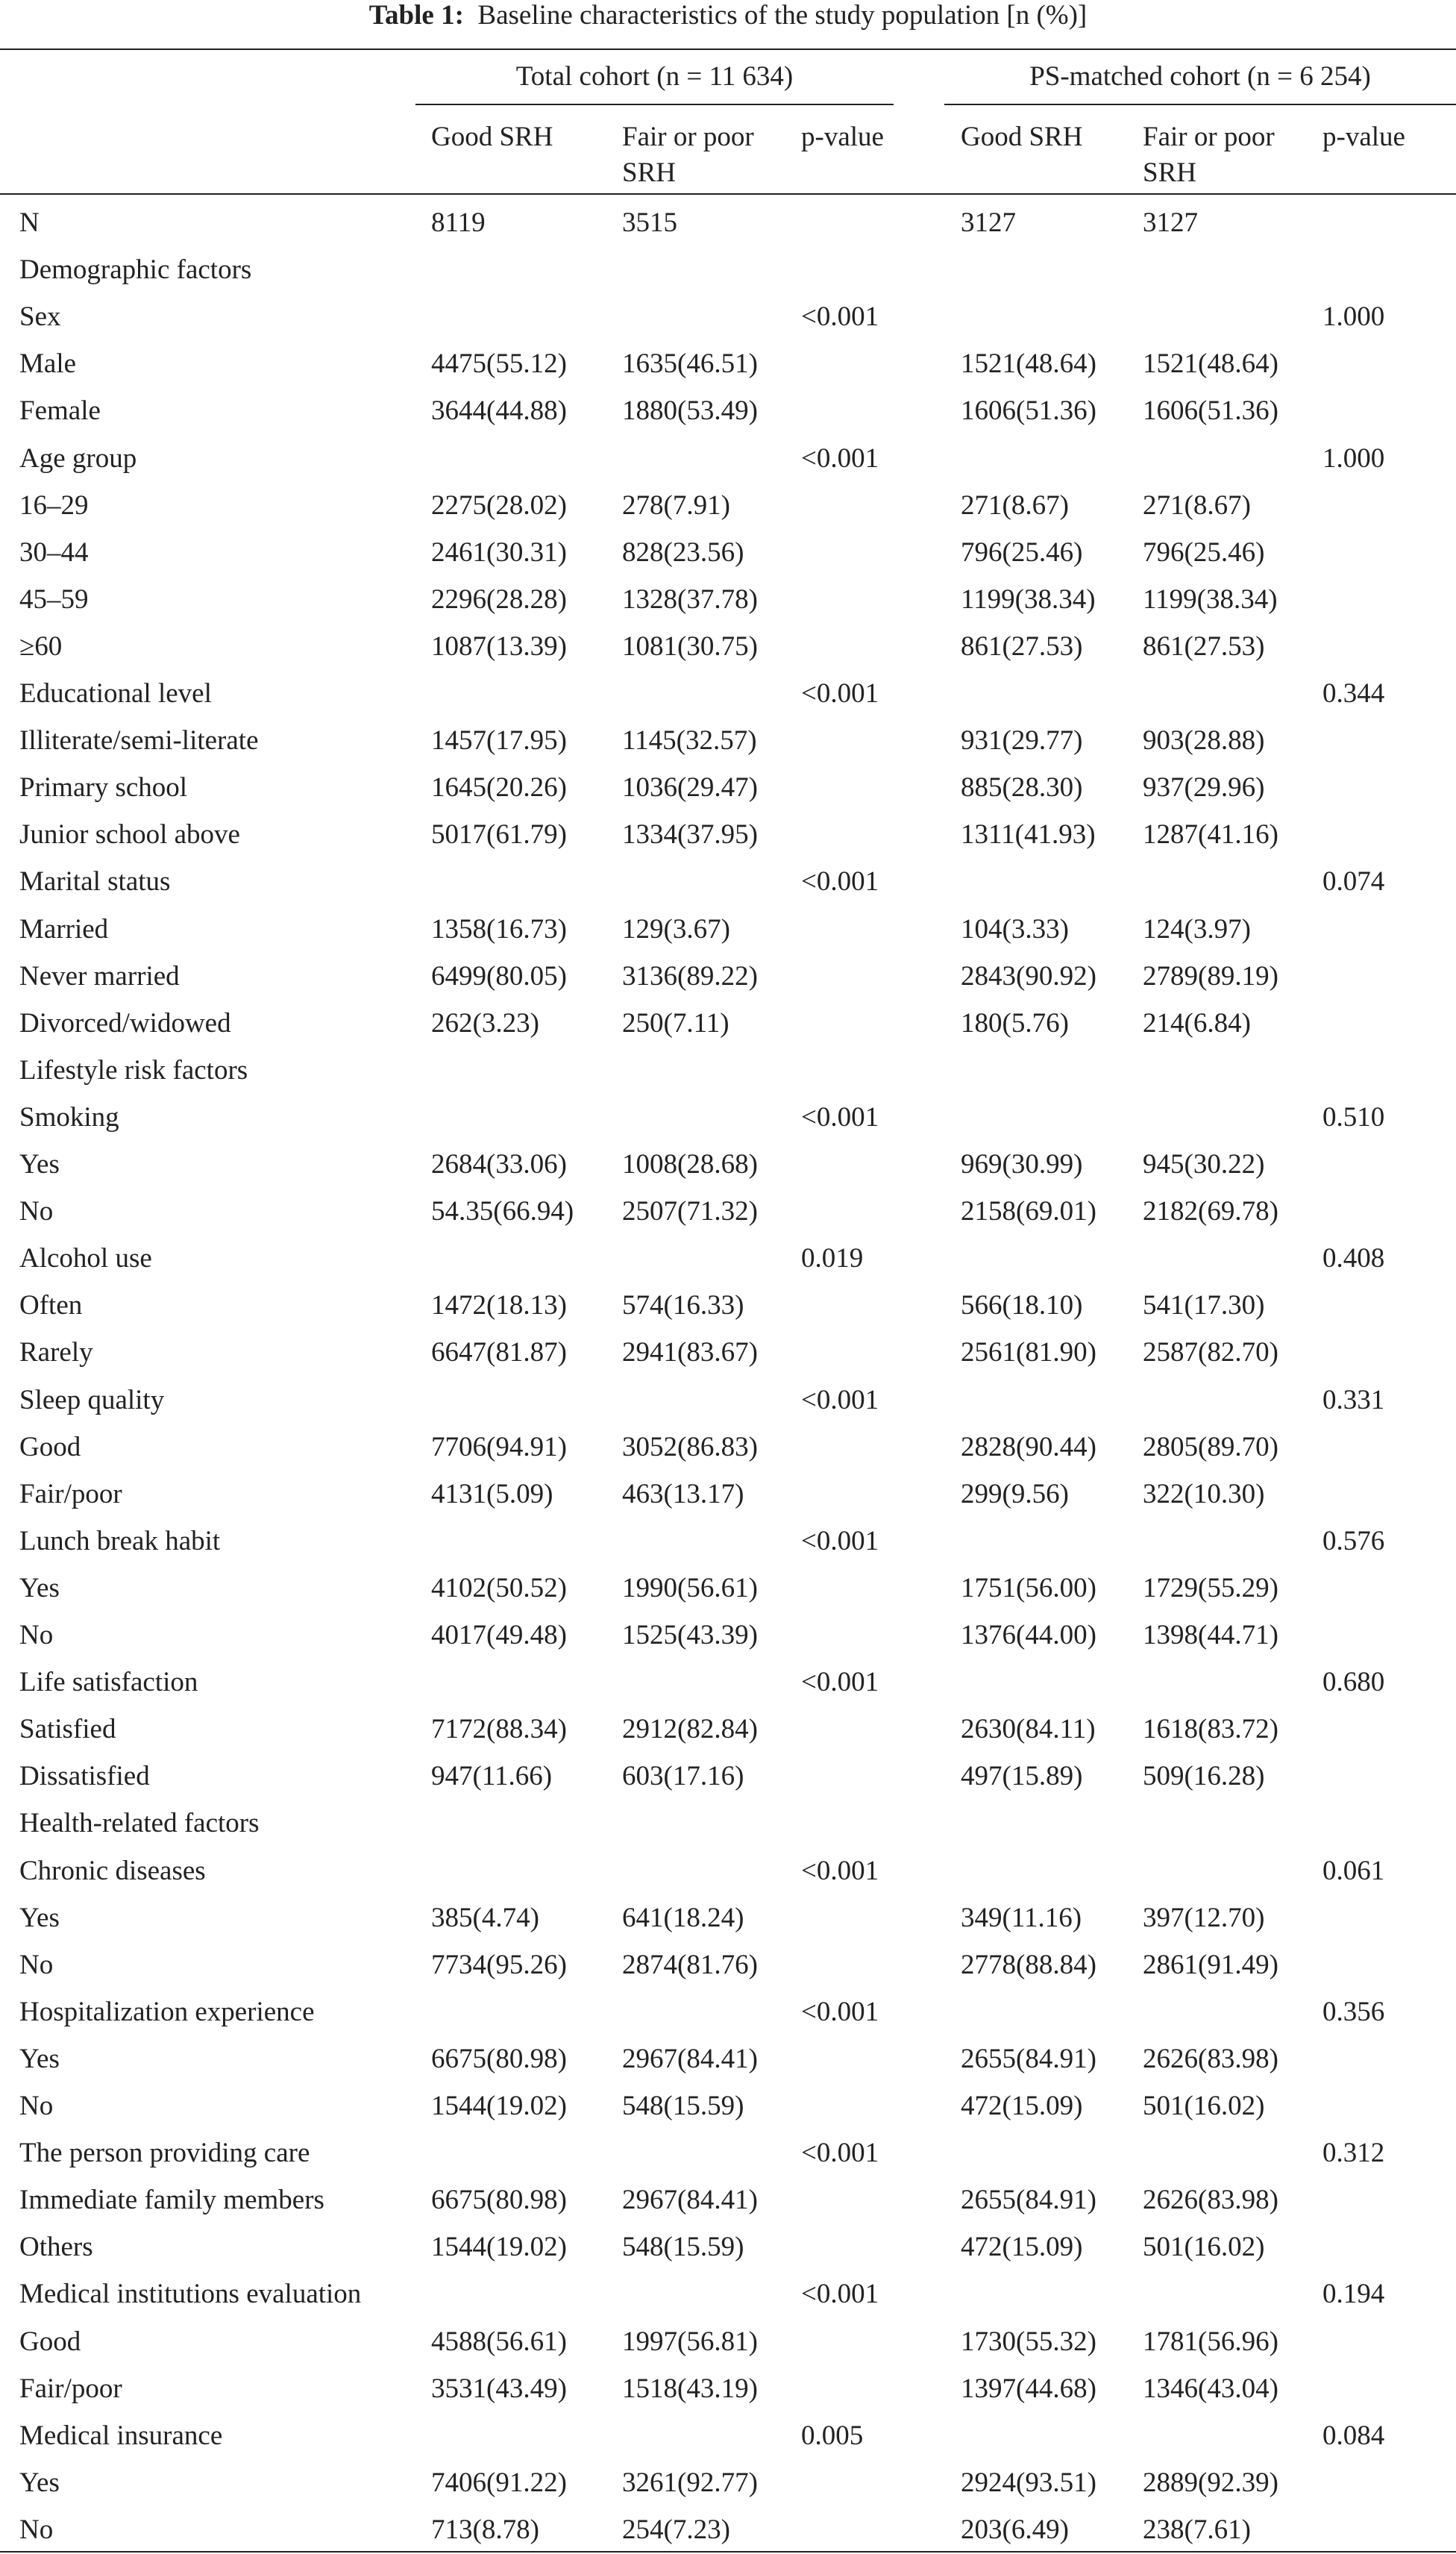 The width and height of the screenshot is (1456, 2554). I want to click on cell: 4131(5.09), so click(492, 1493).